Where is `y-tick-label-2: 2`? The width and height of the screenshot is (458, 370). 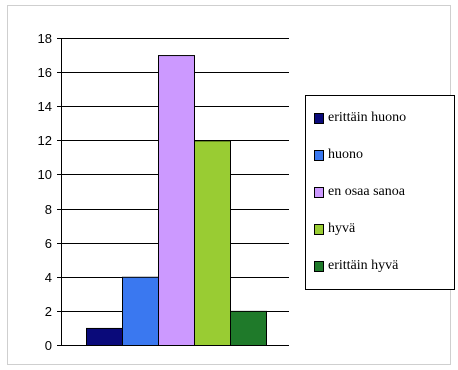 y-tick-label-2: 2 is located at coordinates (48, 311).